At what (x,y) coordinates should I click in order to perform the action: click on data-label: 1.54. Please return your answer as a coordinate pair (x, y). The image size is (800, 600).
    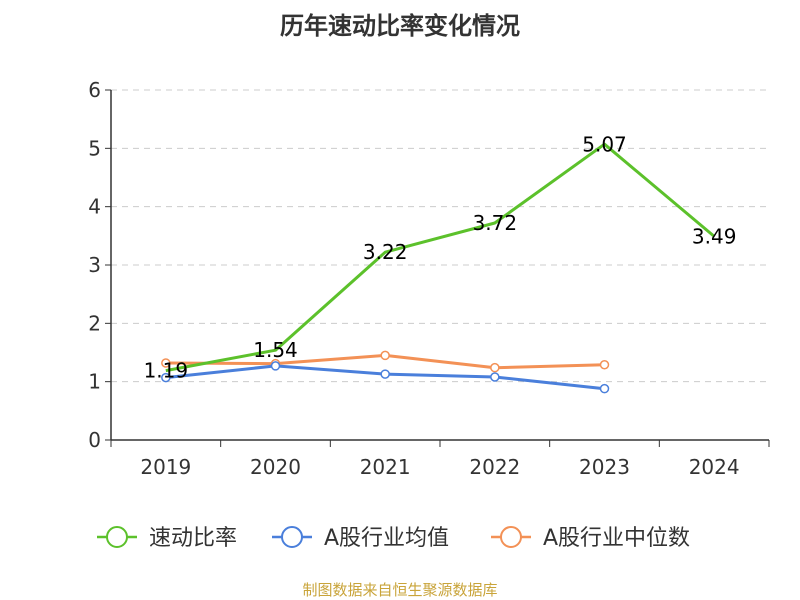
    Looking at the image, I should click on (275, 350).